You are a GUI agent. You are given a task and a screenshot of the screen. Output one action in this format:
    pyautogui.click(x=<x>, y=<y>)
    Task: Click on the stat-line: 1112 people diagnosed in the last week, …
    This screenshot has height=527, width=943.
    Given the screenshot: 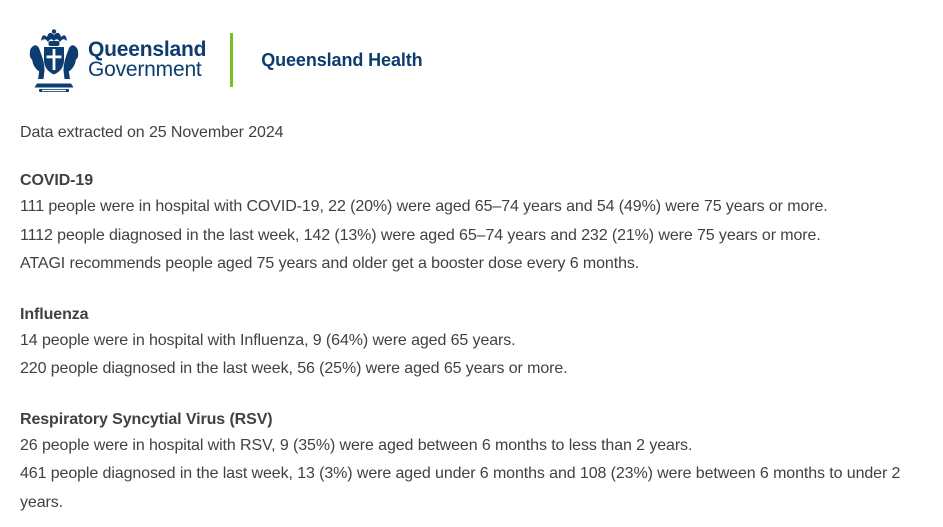 What is the action you would take?
    pyautogui.click(x=420, y=235)
    